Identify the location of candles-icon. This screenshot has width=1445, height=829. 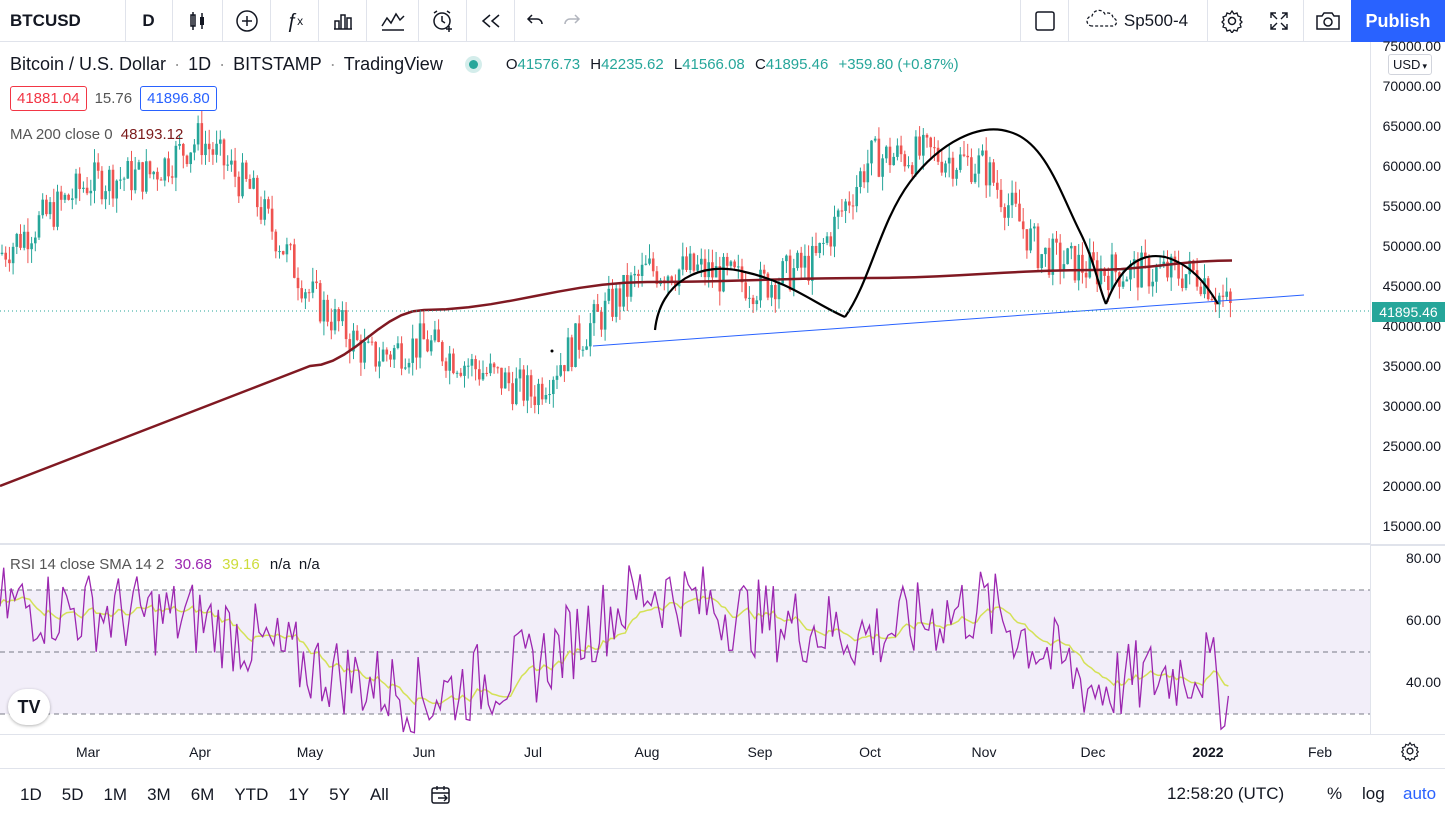
(197, 21).